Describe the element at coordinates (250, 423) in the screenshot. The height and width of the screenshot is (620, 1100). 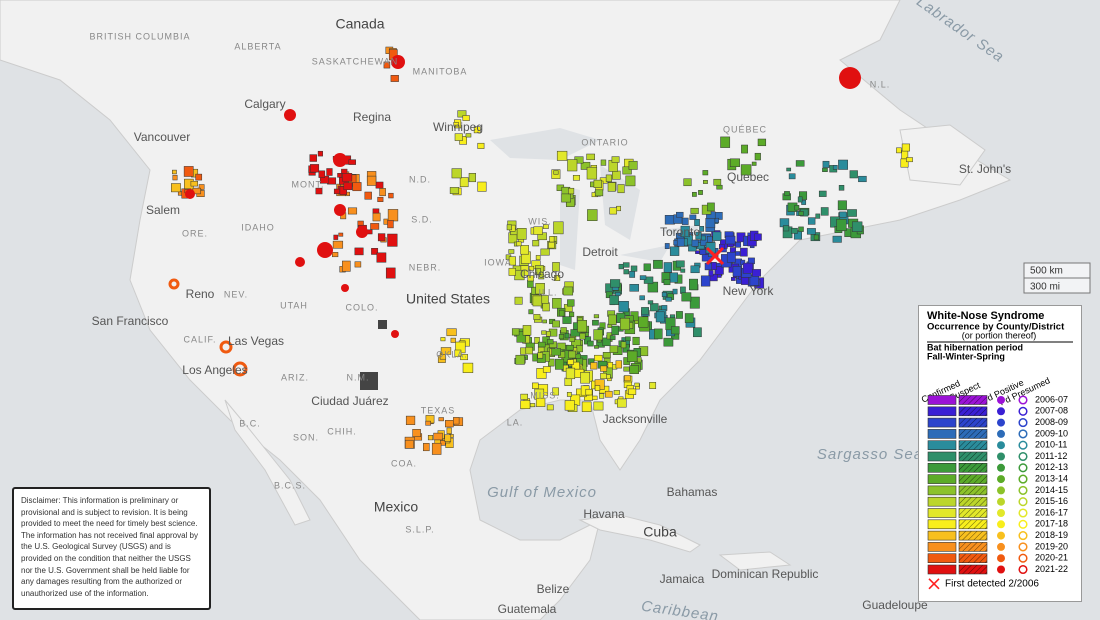
I see `place-label: B.C.` at that location.